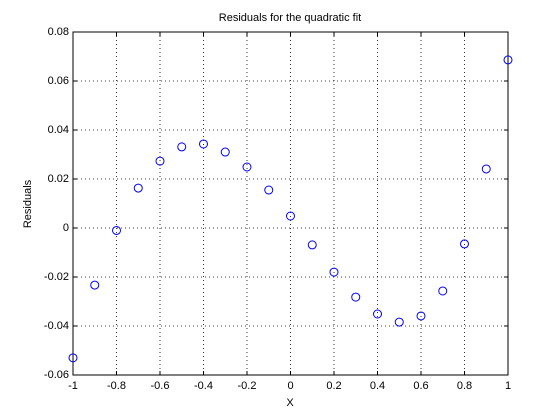  Describe the element at coordinates (58, 81) in the screenshot. I see `y-tick-label: 0.06` at that location.